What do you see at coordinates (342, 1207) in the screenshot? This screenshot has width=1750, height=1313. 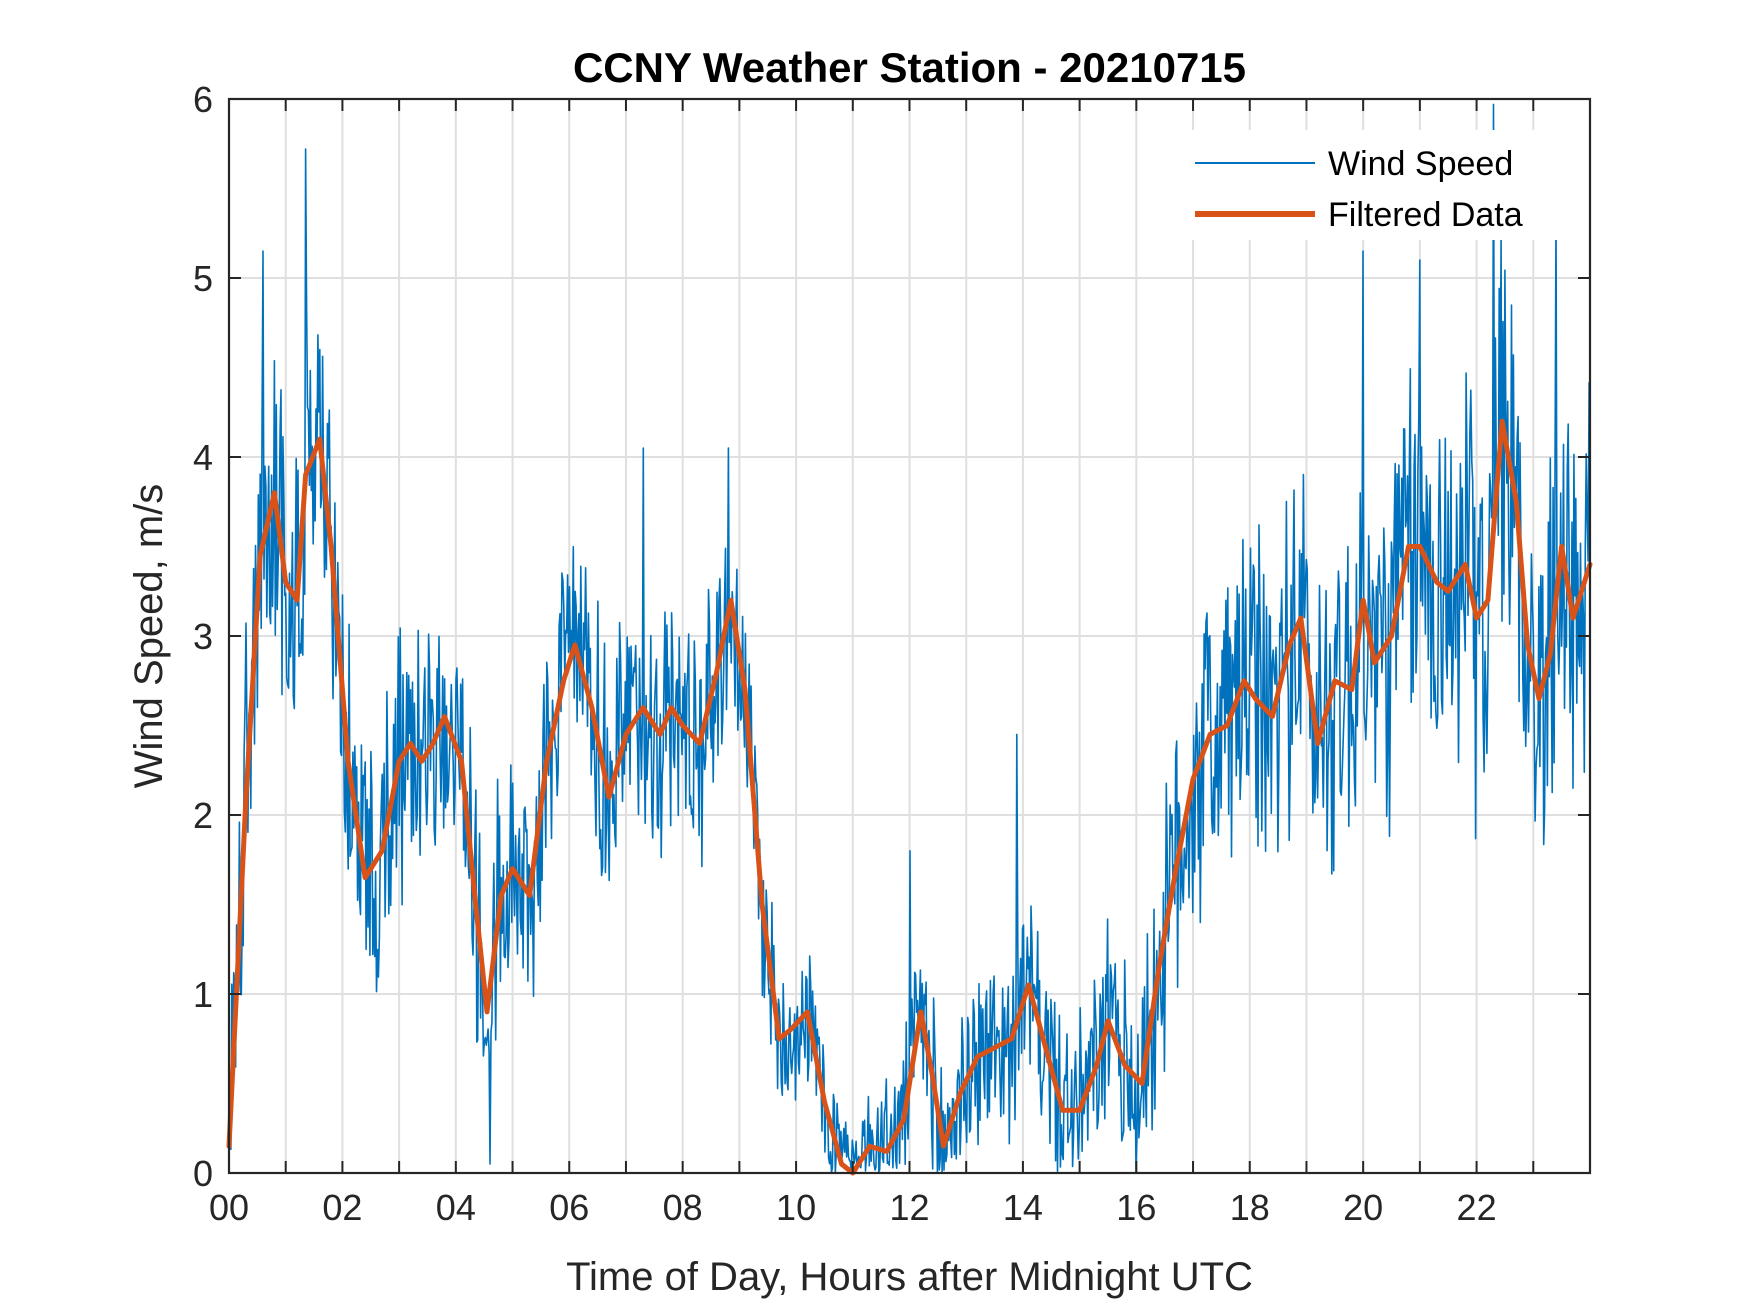 I see `x-tick-label: 02` at bounding box center [342, 1207].